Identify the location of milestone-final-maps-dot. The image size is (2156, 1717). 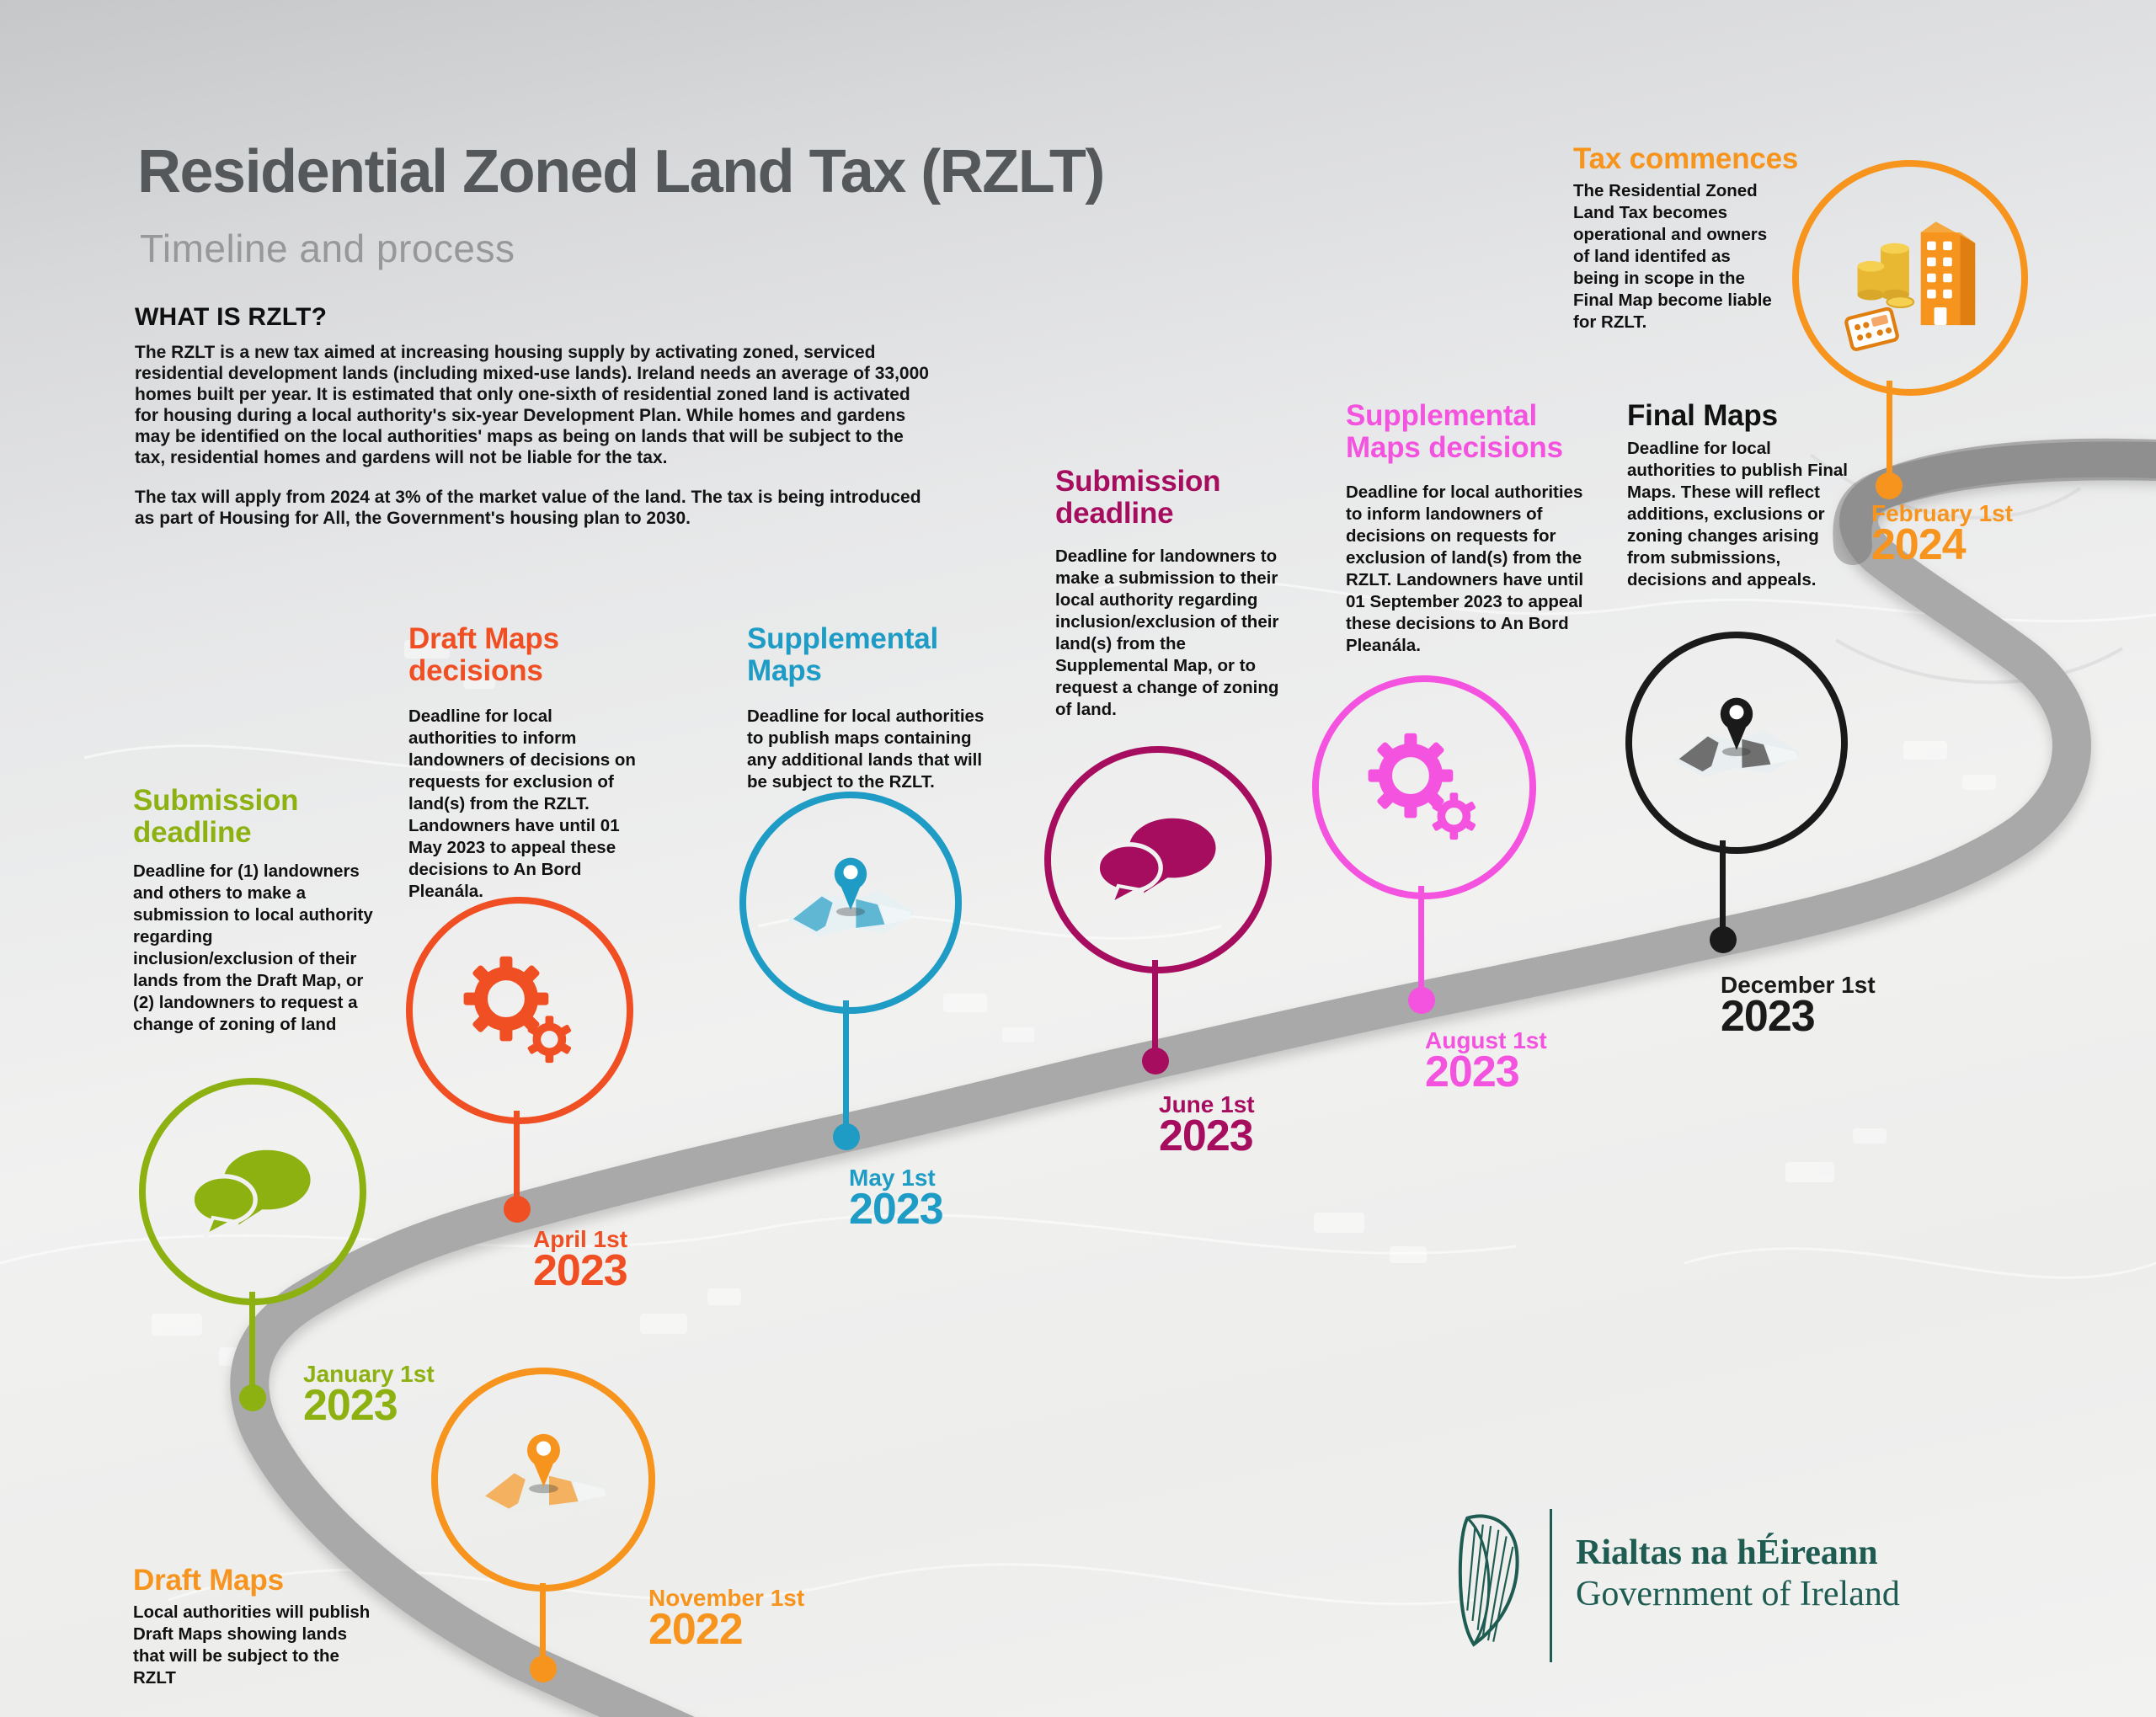
(1723, 939).